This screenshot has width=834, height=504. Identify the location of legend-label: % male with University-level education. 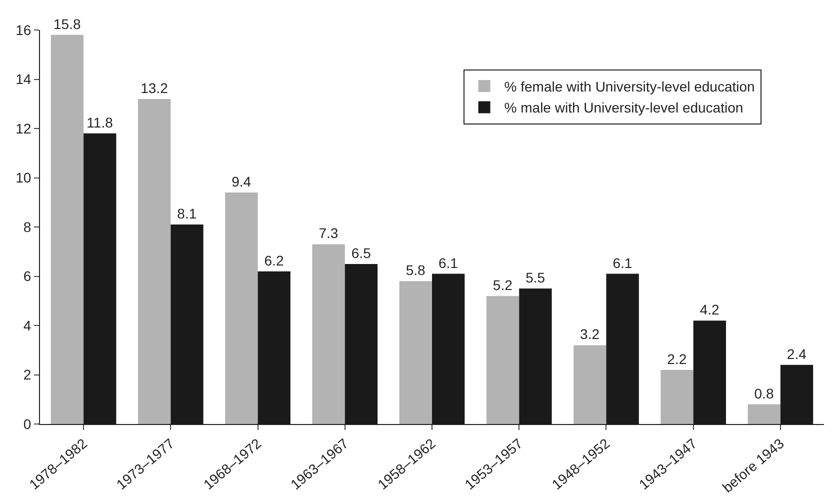
(624, 108).